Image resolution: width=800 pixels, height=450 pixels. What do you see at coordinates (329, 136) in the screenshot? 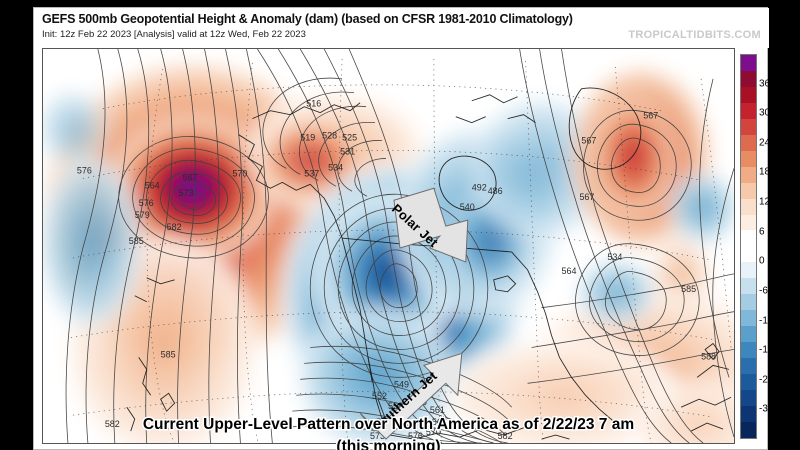
I see `svg-text: 528` at bounding box center [329, 136].